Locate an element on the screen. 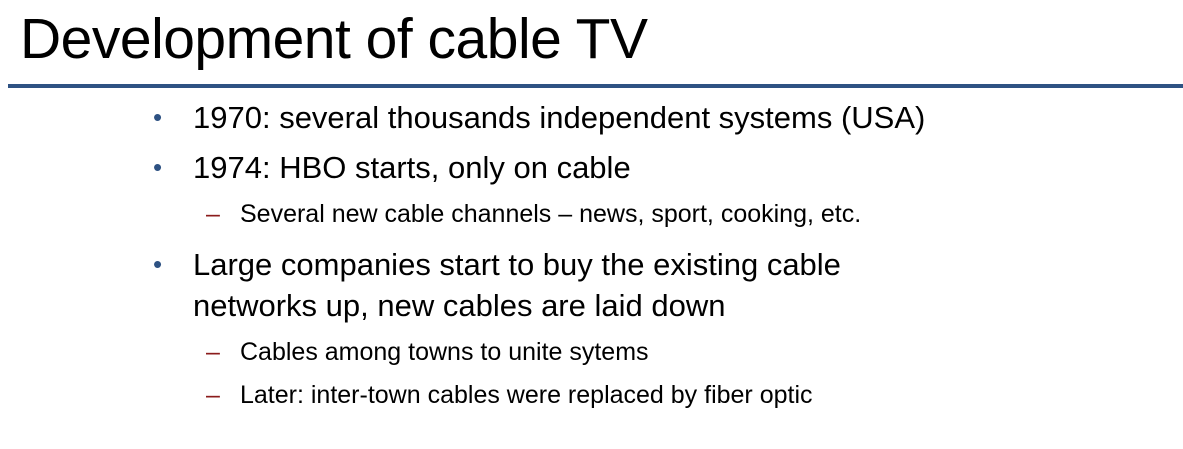 Image resolution: width=1183 pixels, height=449 pixels. bullet-item: • 1974: HBO starts, only on cable is located at coordinates (392, 167).